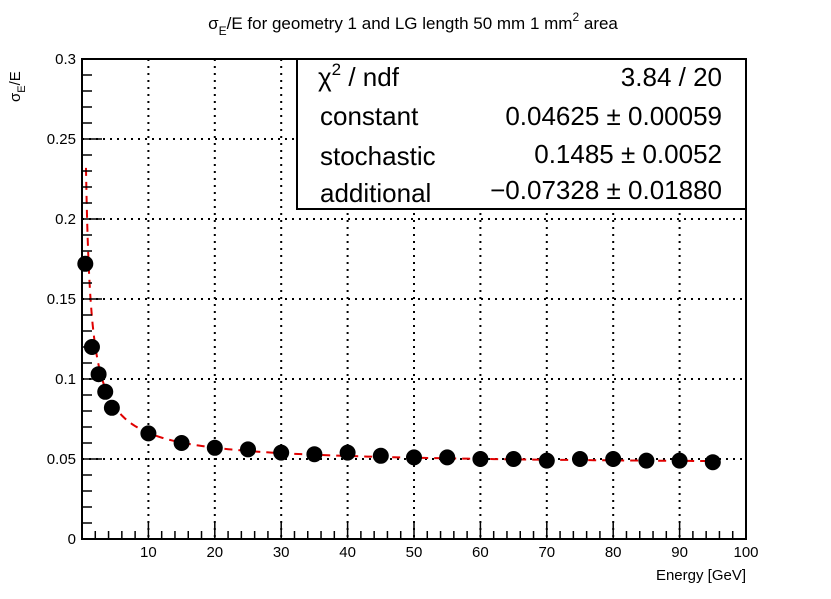 Image resolution: width=831 pixels, height=599 pixels. What do you see at coordinates (65, 59) in the screenshot?
I see `y-tick-label: 0.3` at bounding box center [65, 59].